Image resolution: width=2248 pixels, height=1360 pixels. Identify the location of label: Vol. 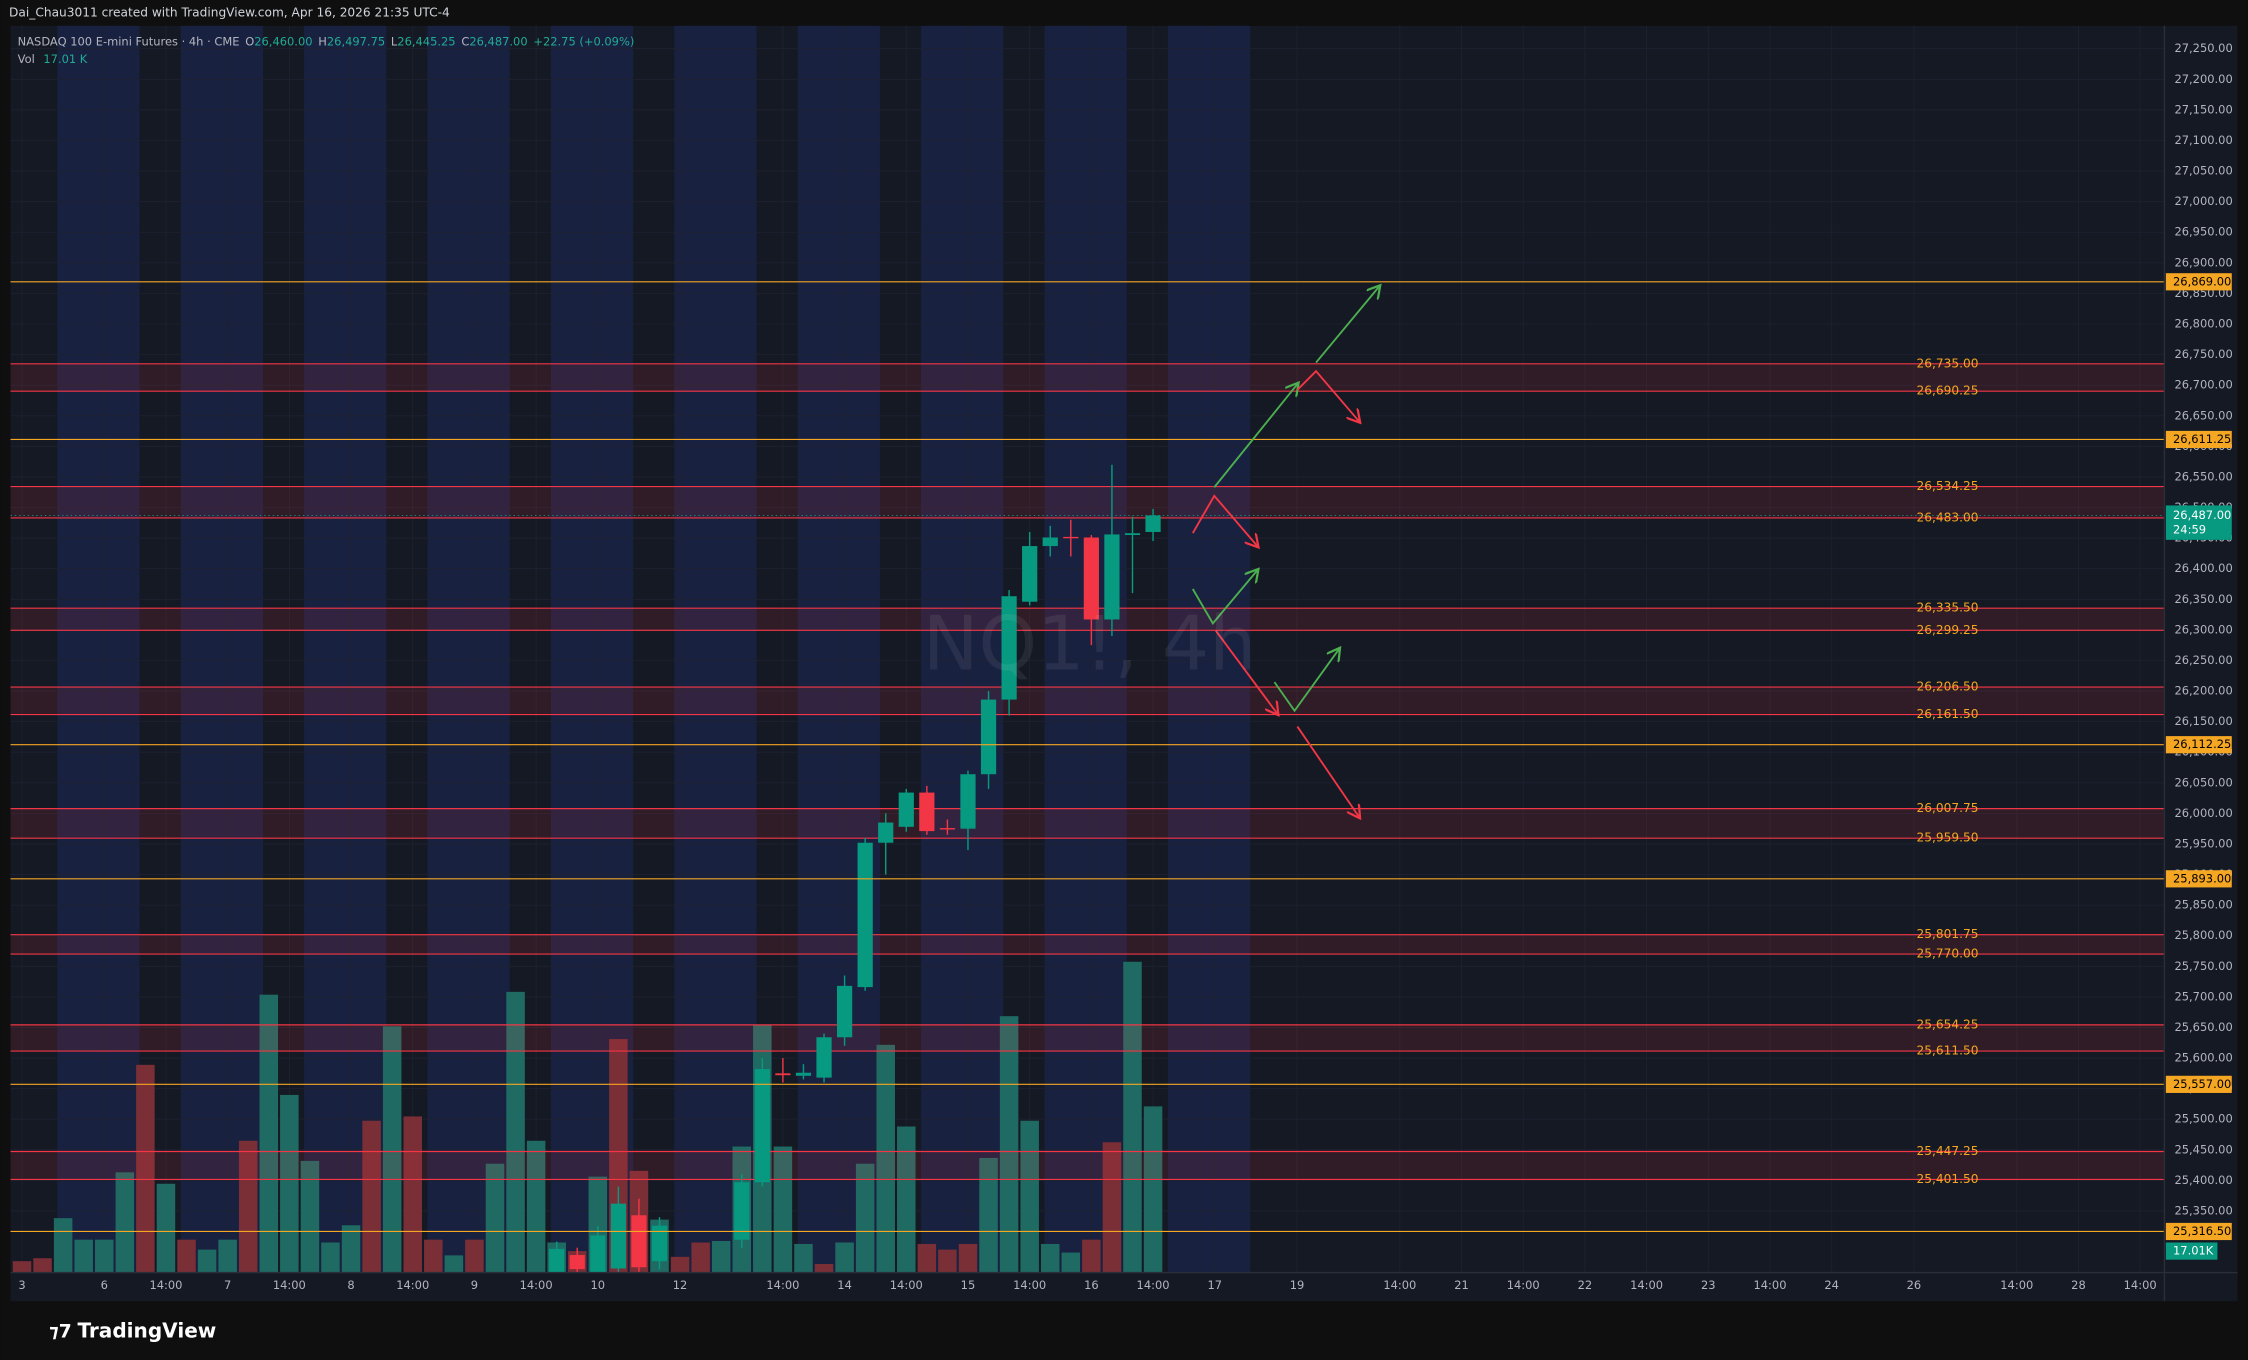
(26, 58).